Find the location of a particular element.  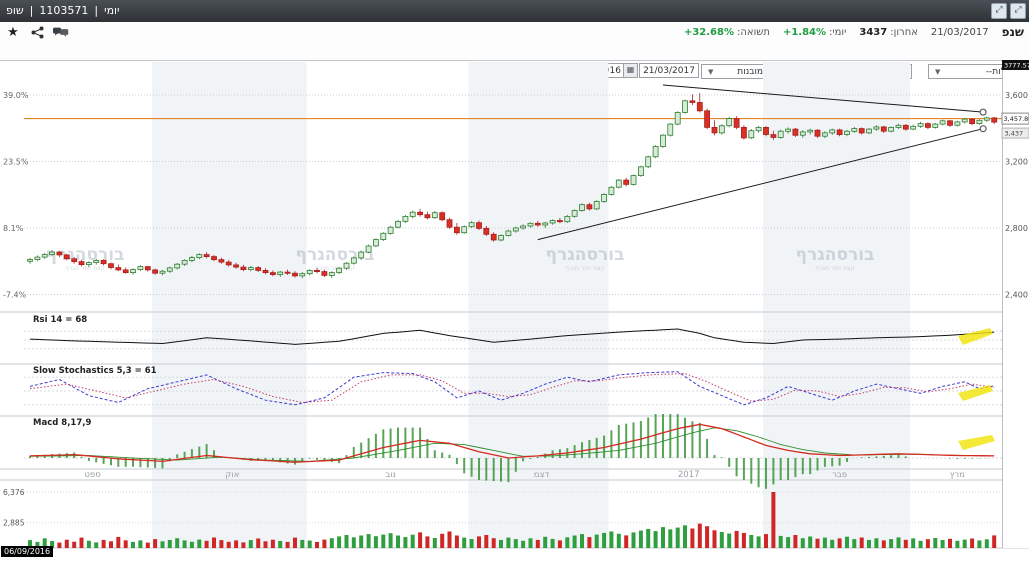

title-interval: יומי is located at coordinates (111, 10).